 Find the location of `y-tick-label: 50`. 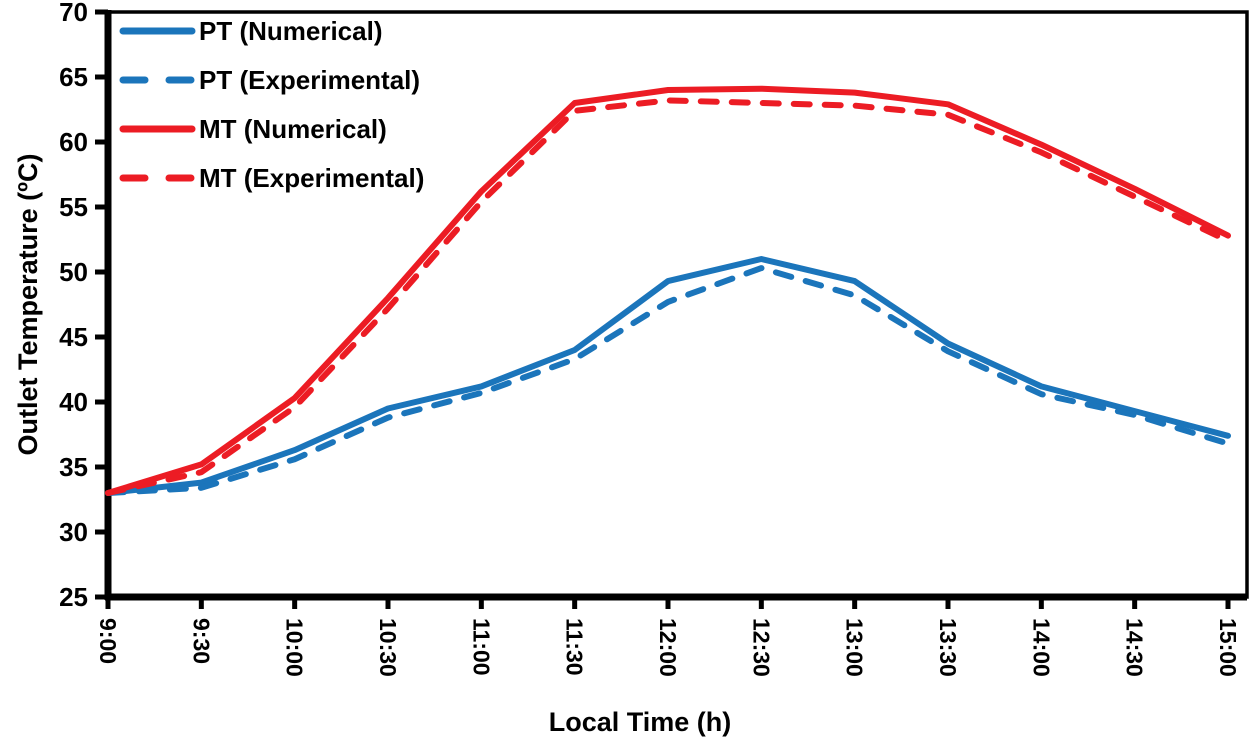

y-tick-label: 50 is located at coordinates (73, 272).